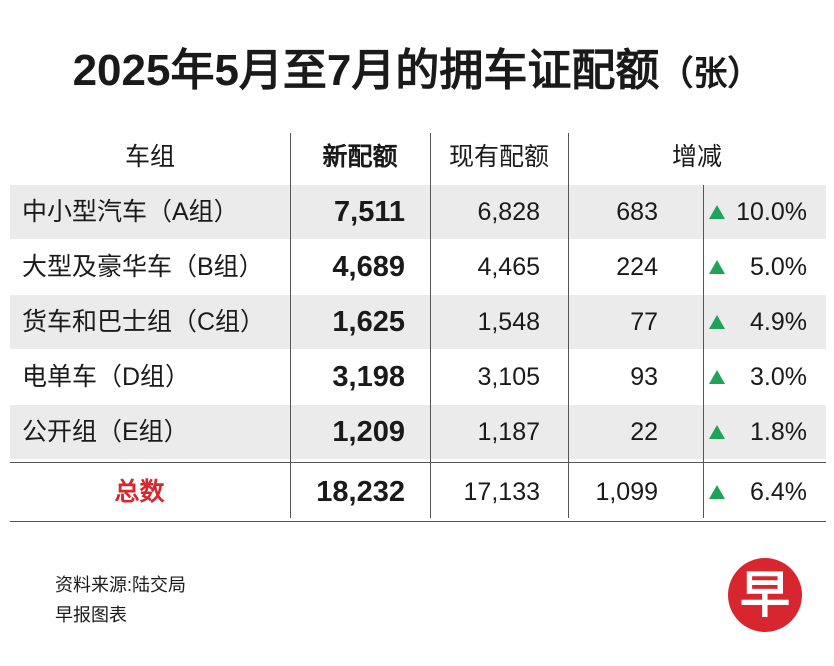 The width and height of the screenshot is (834, 666). What do you see at coordinates (360, 157) in the screenshot?
I see `column-header: 新配额` at bounding box center [360, 157].